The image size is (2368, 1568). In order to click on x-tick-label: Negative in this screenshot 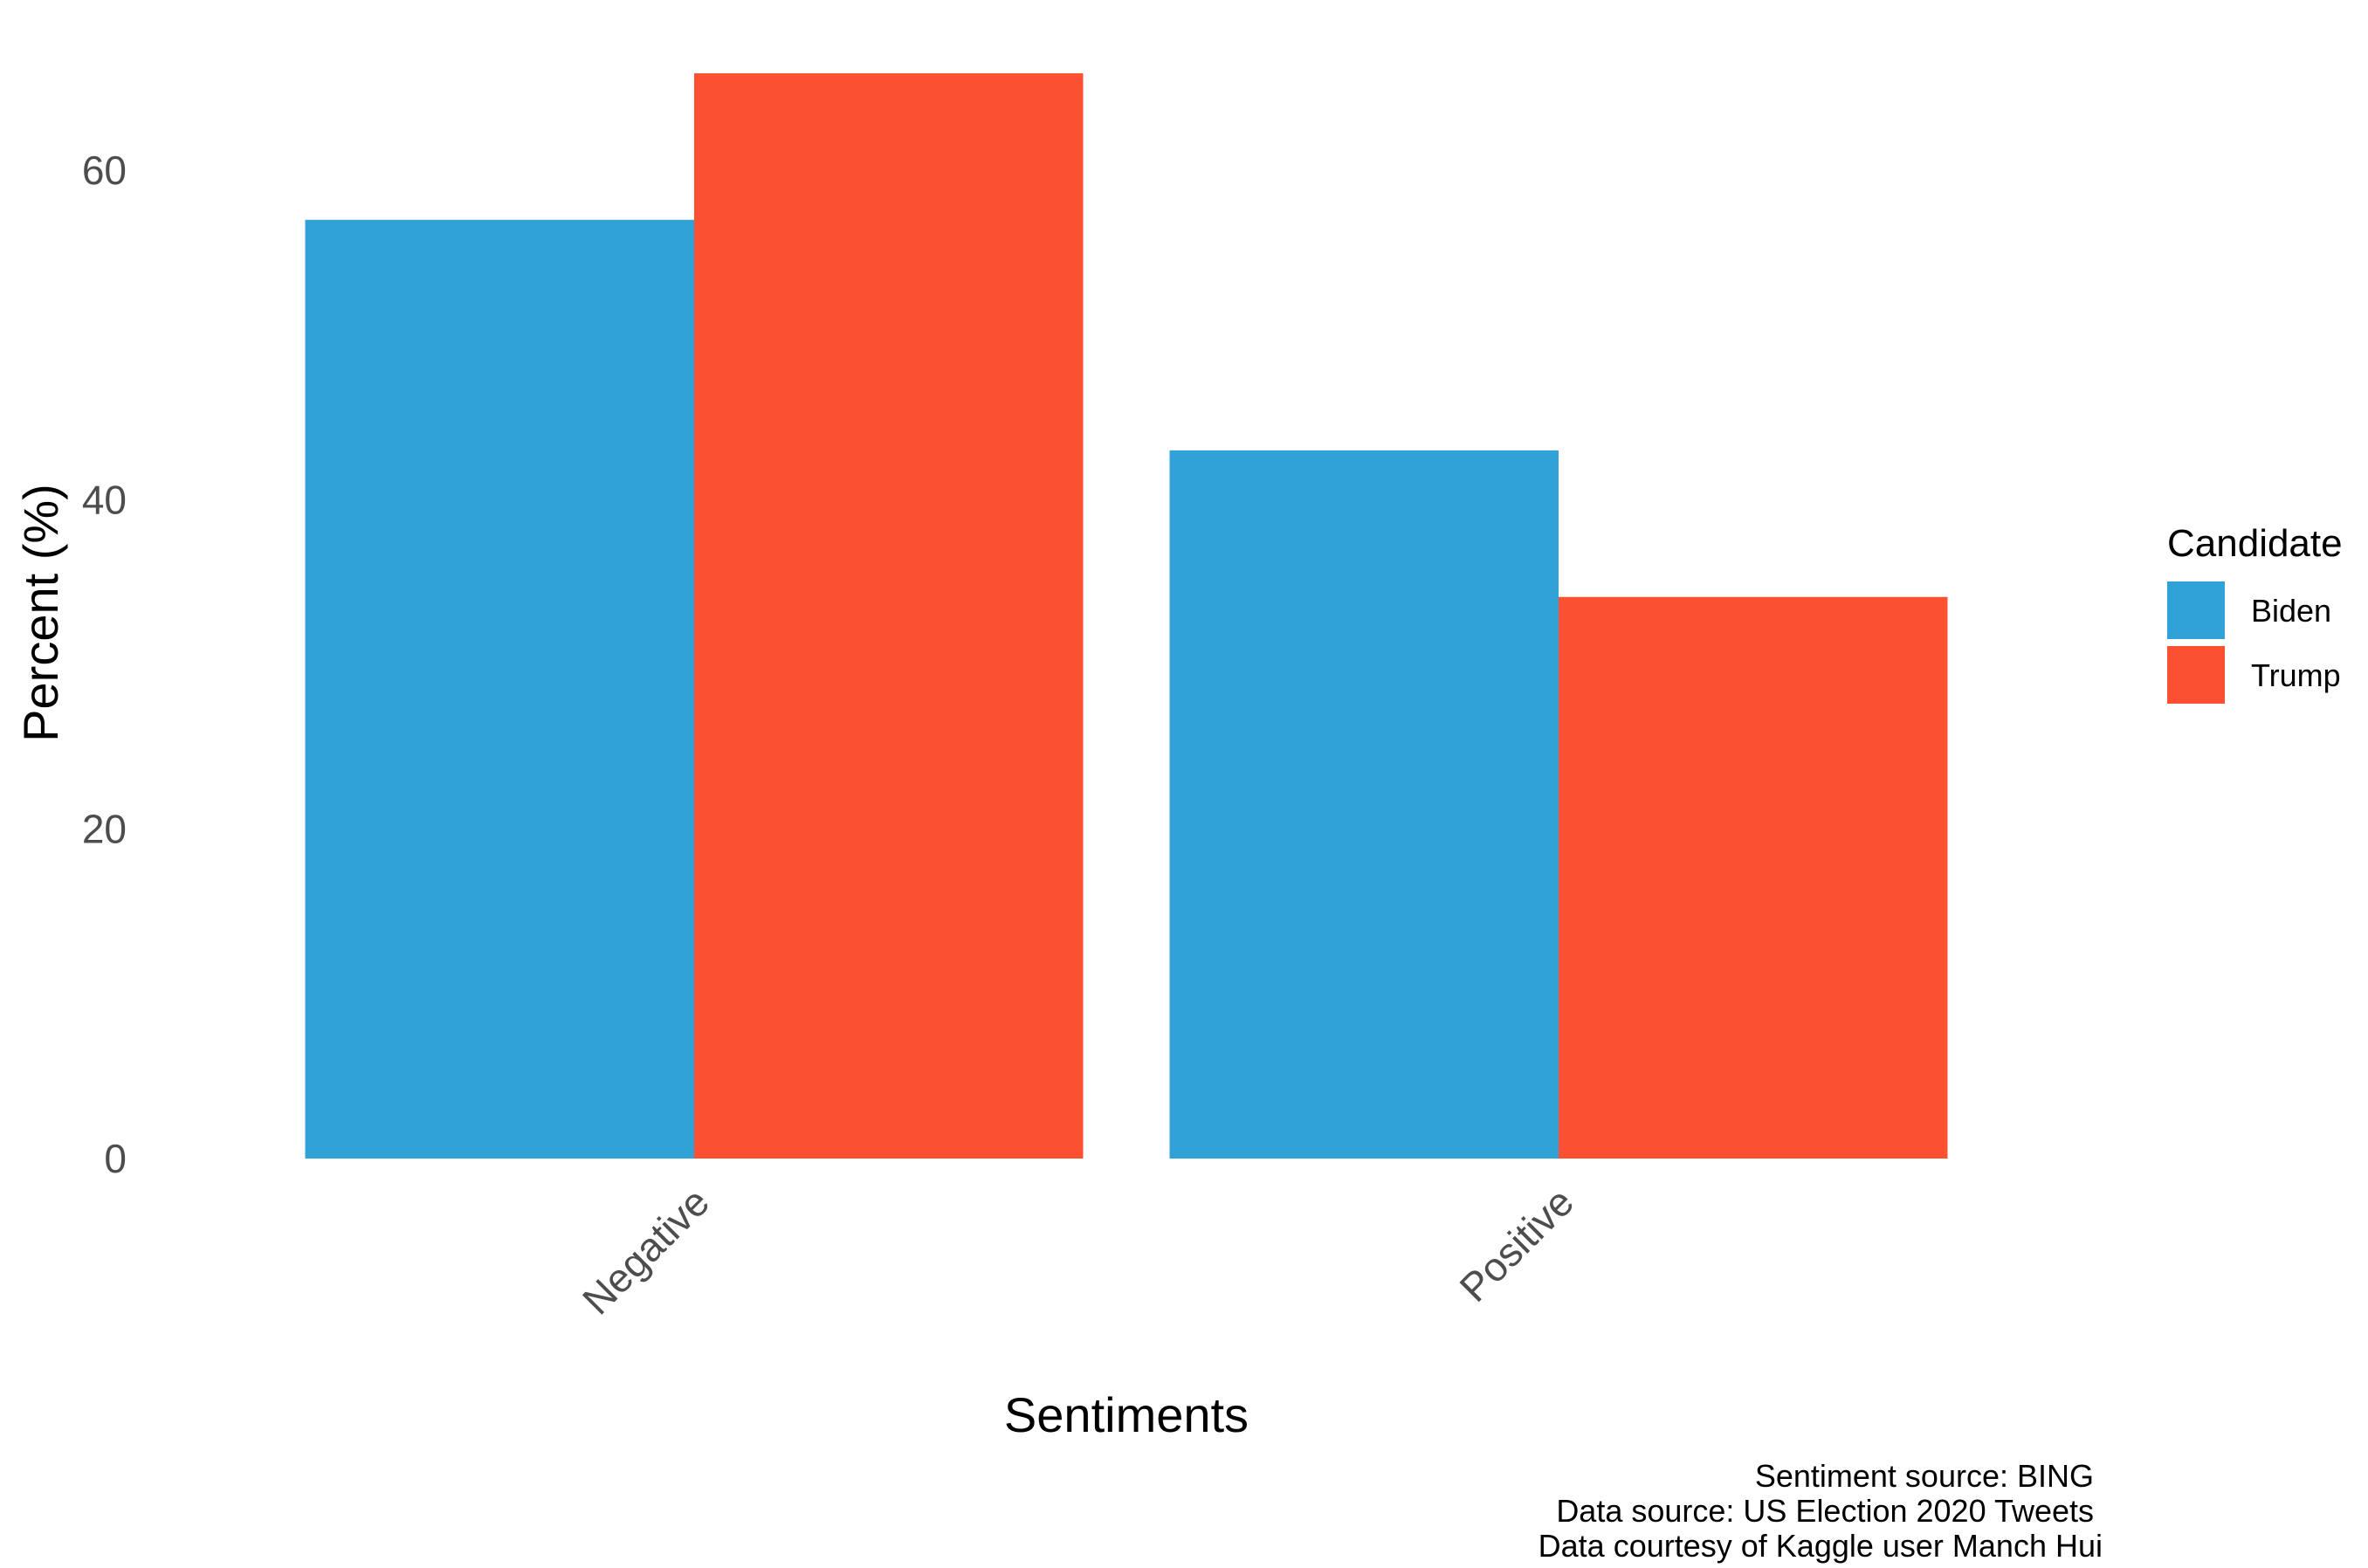, I will do `click(646, 1251)`.